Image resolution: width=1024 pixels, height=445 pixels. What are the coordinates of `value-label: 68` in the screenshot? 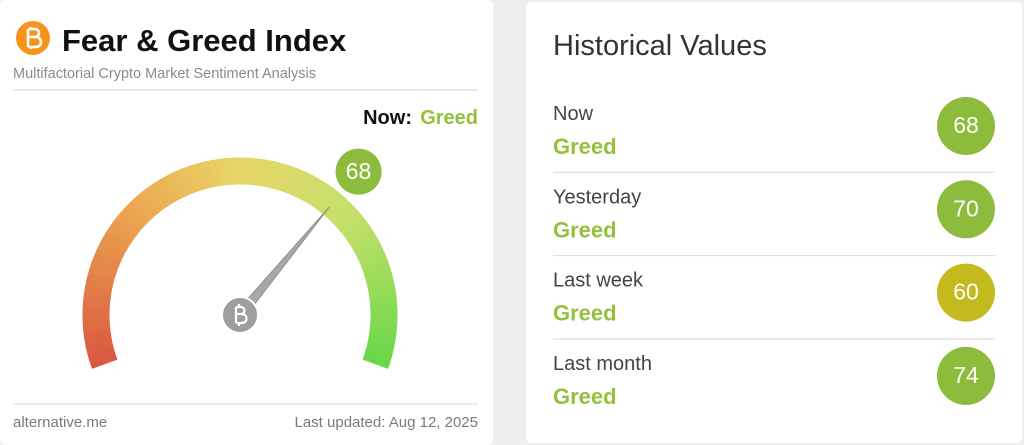 It's located at (359, 171).